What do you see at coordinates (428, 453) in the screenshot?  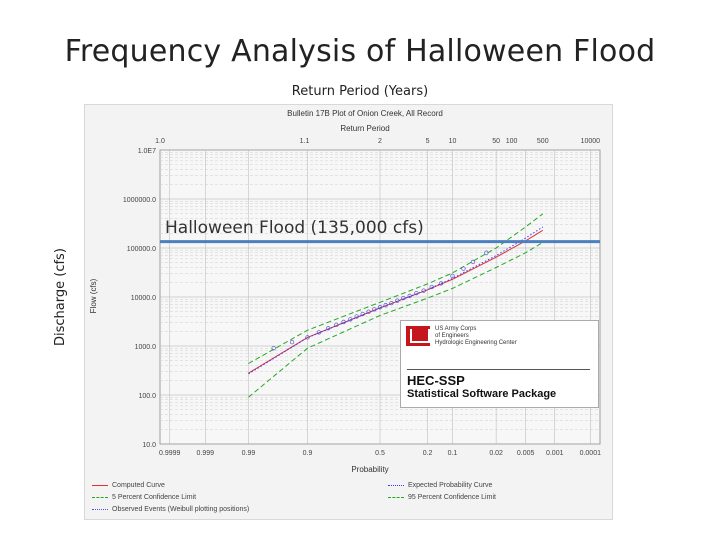 I see `x-tick-label: 0.2` at bounding box center [428, 453].